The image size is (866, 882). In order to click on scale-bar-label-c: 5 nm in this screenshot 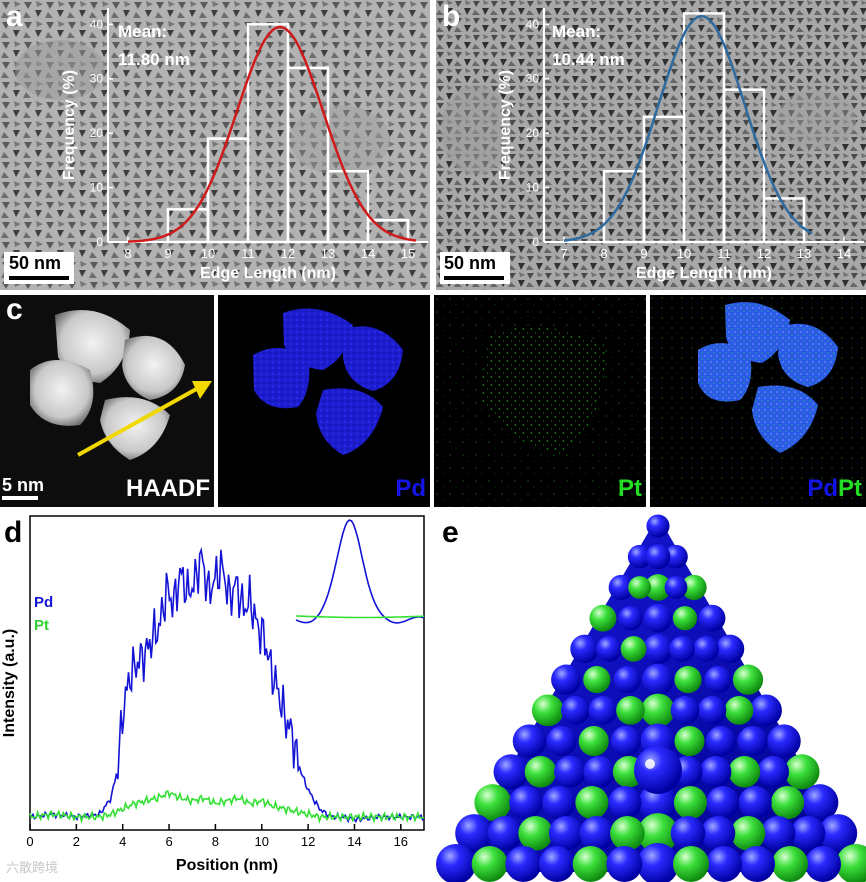, I will do `click(23, 485)`.